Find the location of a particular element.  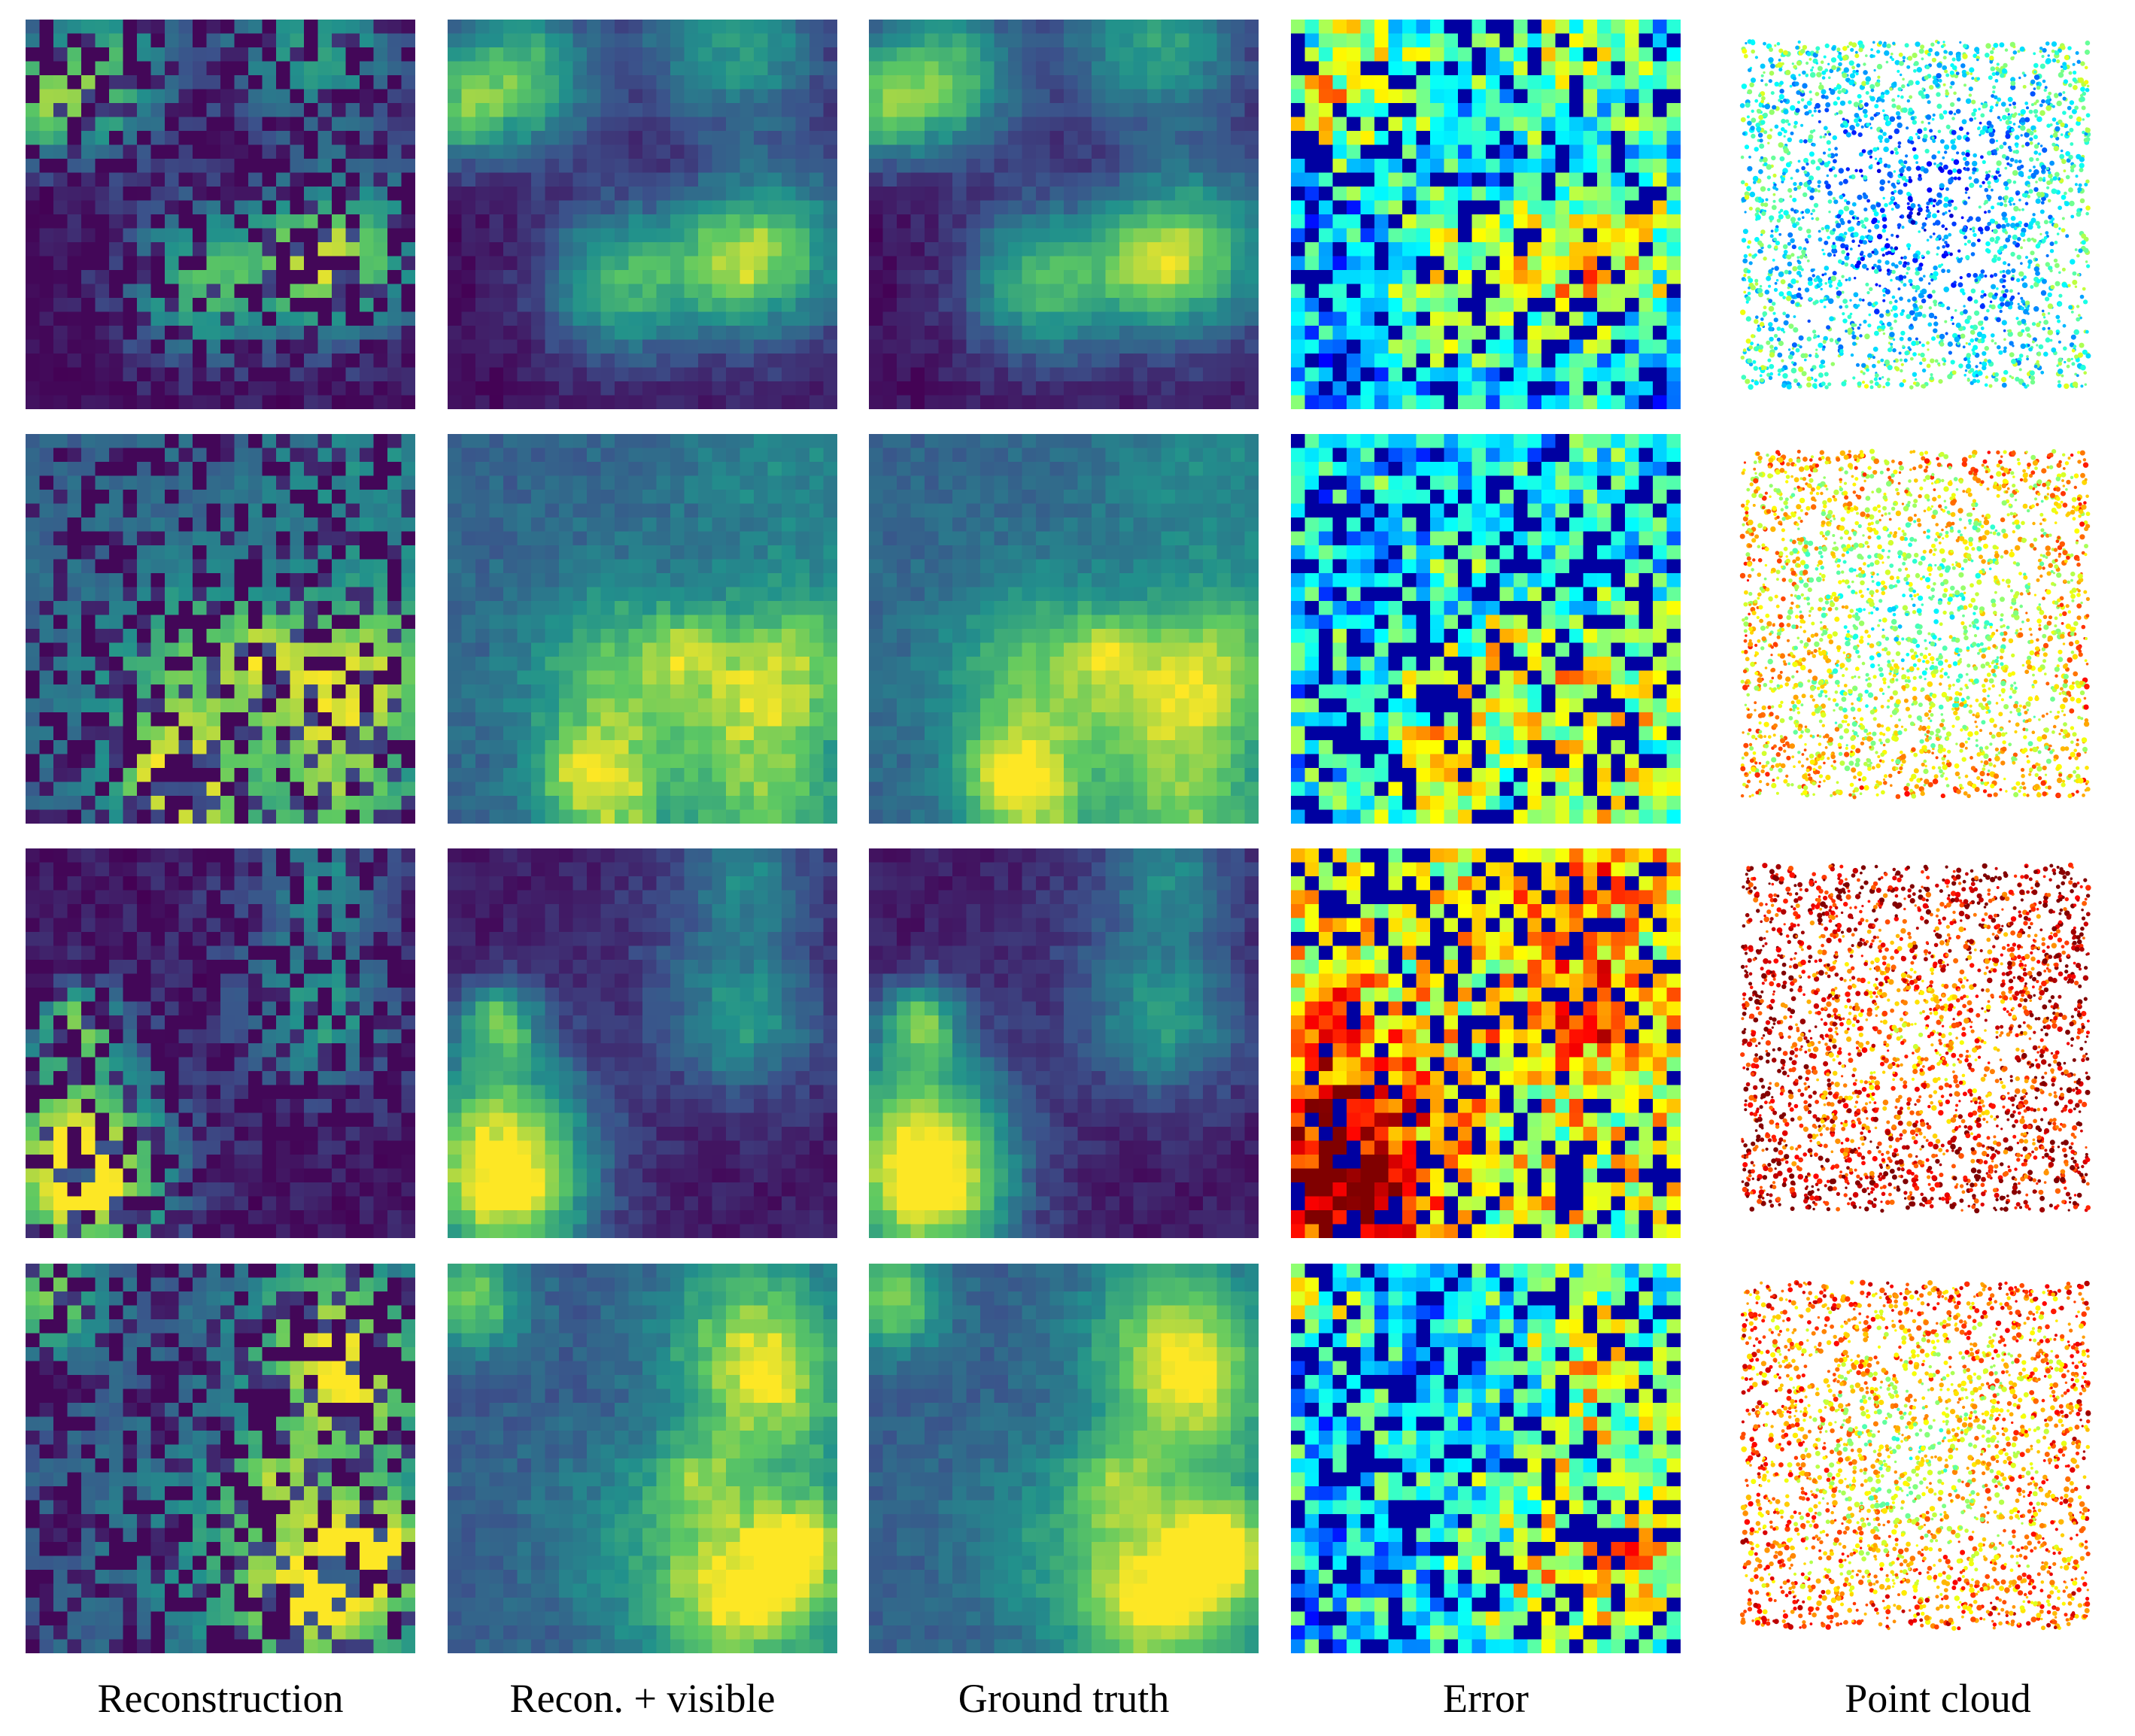

caption-error: Error is located at coordinates (1485, 1698).